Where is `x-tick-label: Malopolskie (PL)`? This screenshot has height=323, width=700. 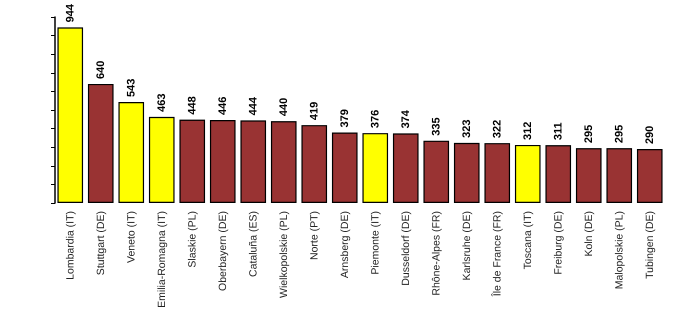 x-tick-label: Malopolskie (PL) is located at coordinates (619, 250).